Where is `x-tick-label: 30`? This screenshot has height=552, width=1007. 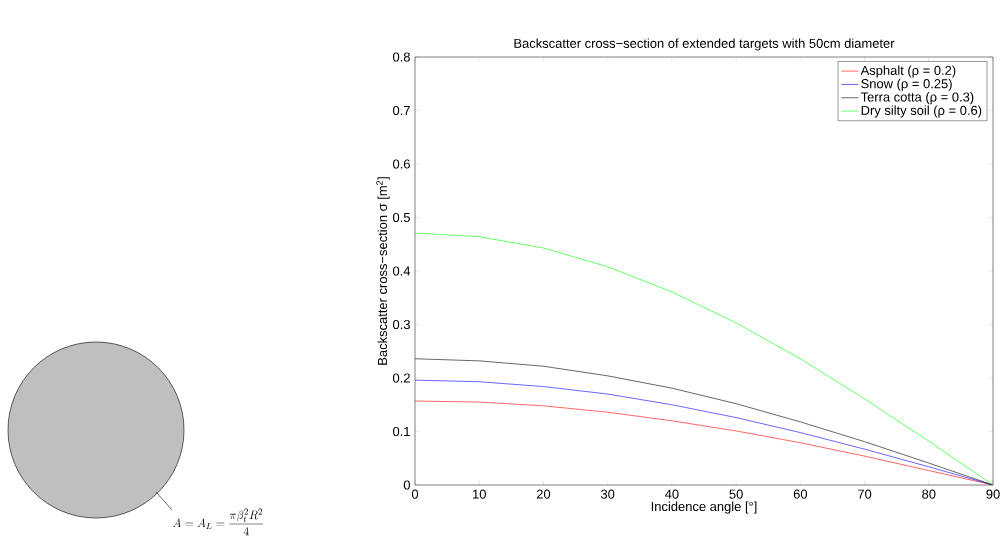 x-tick-label: 30 is located at coordinates (607, 494).